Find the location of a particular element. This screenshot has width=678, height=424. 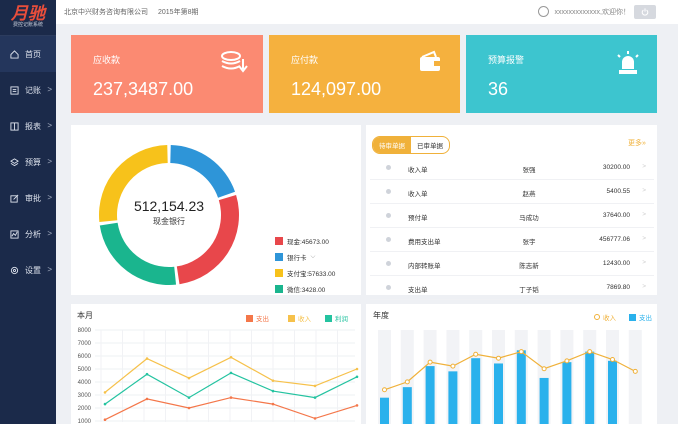

logo-mark: 月驰 is located at coordinates (28, 13).